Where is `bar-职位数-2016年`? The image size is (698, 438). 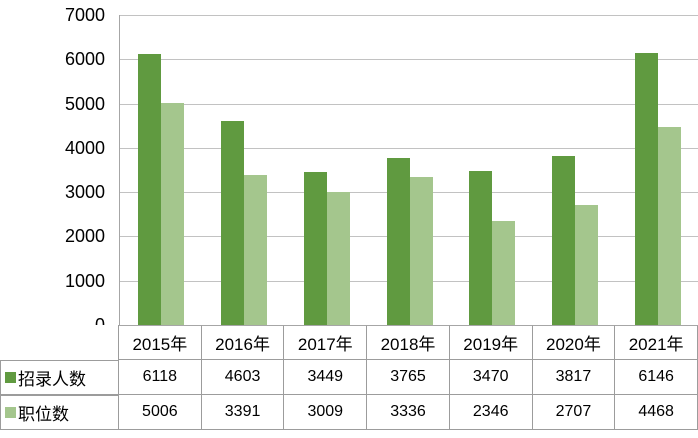 bar-职位数-2016年 is located at coordinates (256, 250).